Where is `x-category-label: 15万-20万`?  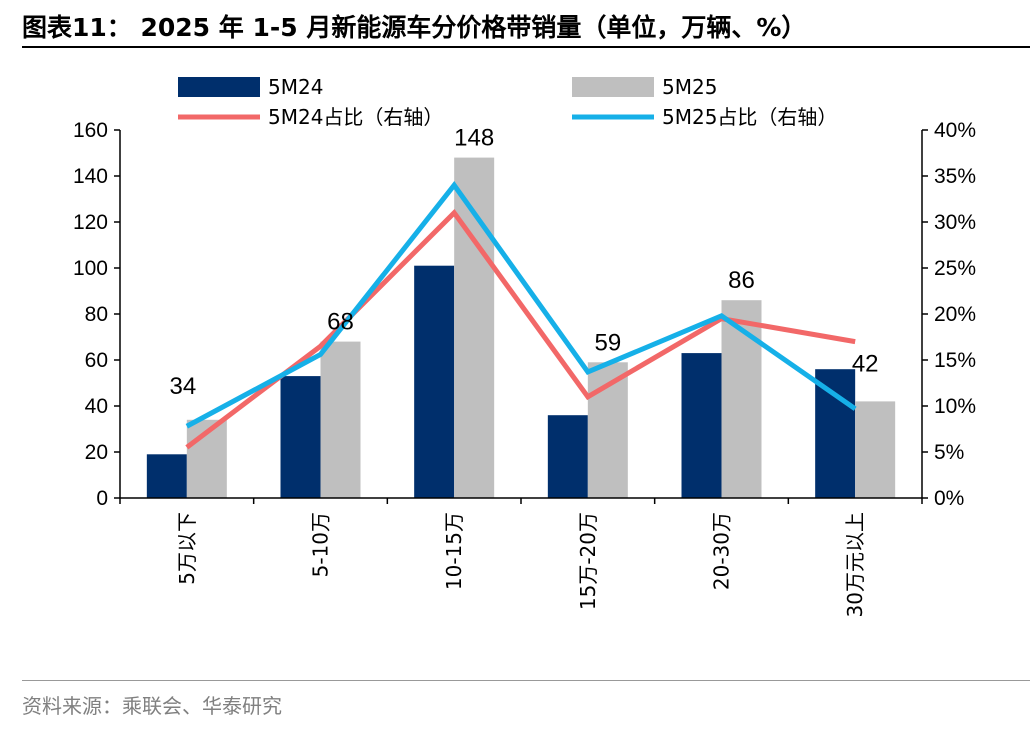
x-category-label: 15万-20万 is located at coordinates (588, 561).